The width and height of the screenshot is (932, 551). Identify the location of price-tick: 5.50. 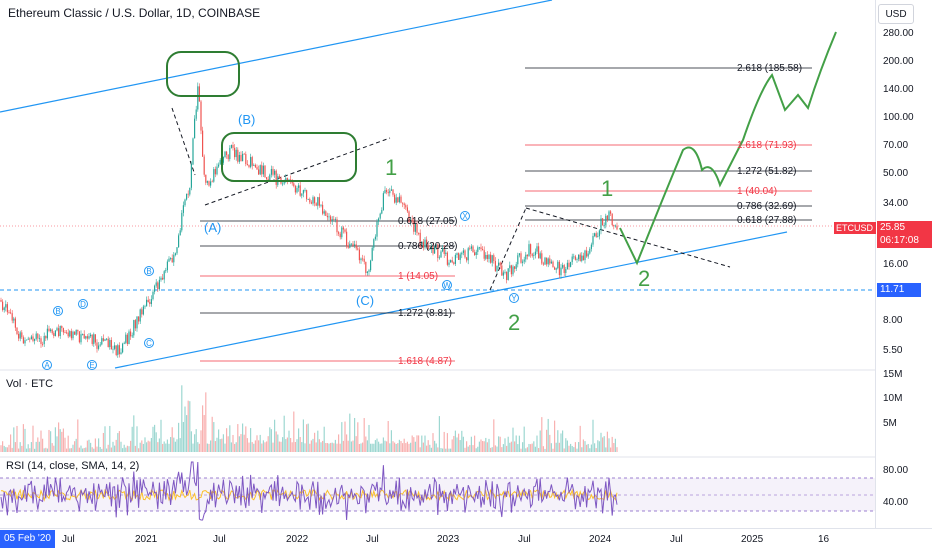
(893, 350).